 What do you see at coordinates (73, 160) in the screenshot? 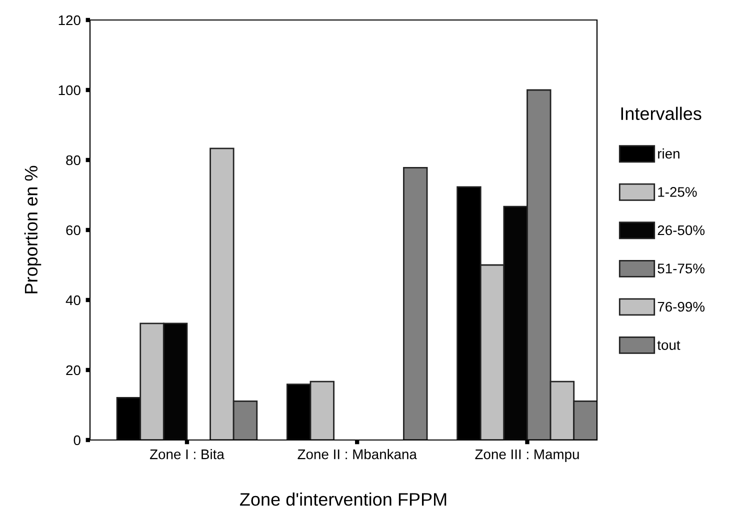
I see `y-tick-label: 80` at bounding box center [73, 160].